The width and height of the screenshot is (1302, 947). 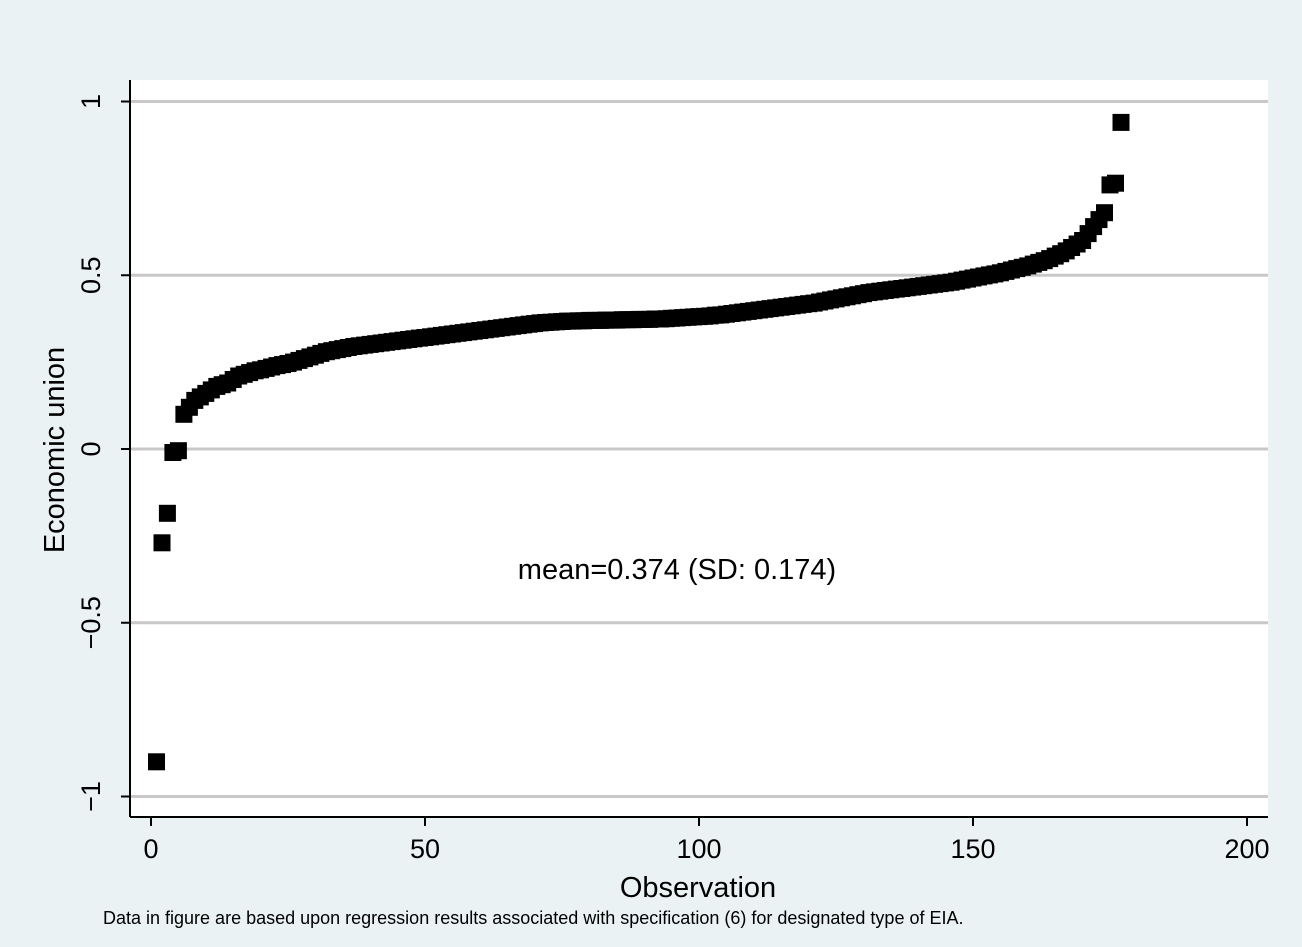 What do you see at coordinates (91, 796) in the screenshot?
I see `y-tick-label: −1` at bounding box center [91, 796].